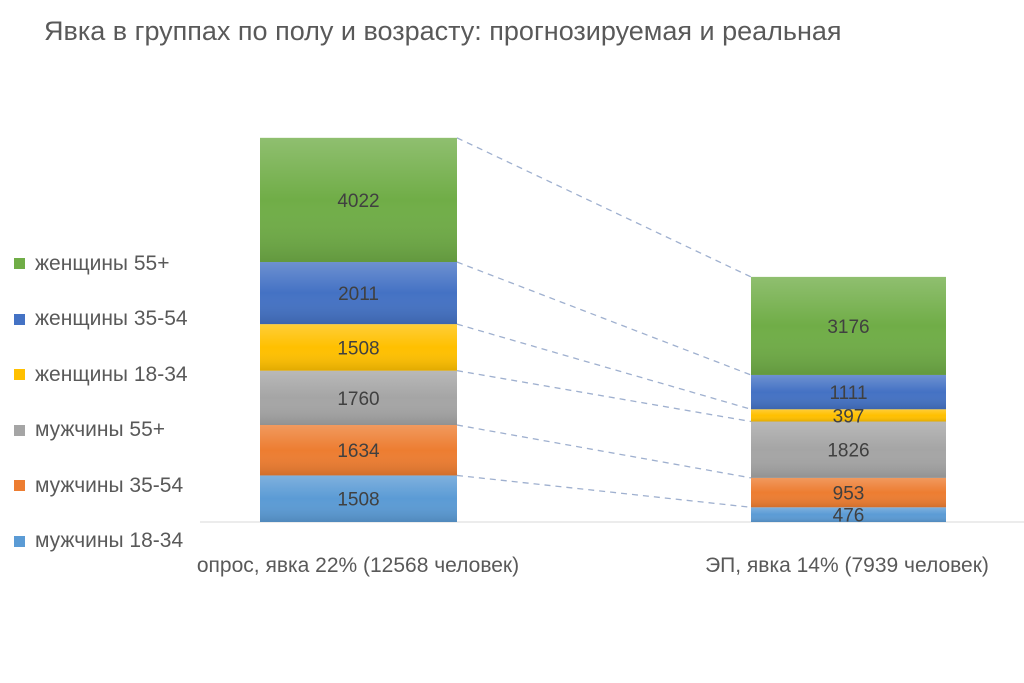 The width and height of the screenshot is (1024, 683). I want to click on data-label: 2011, so click(358, 294).